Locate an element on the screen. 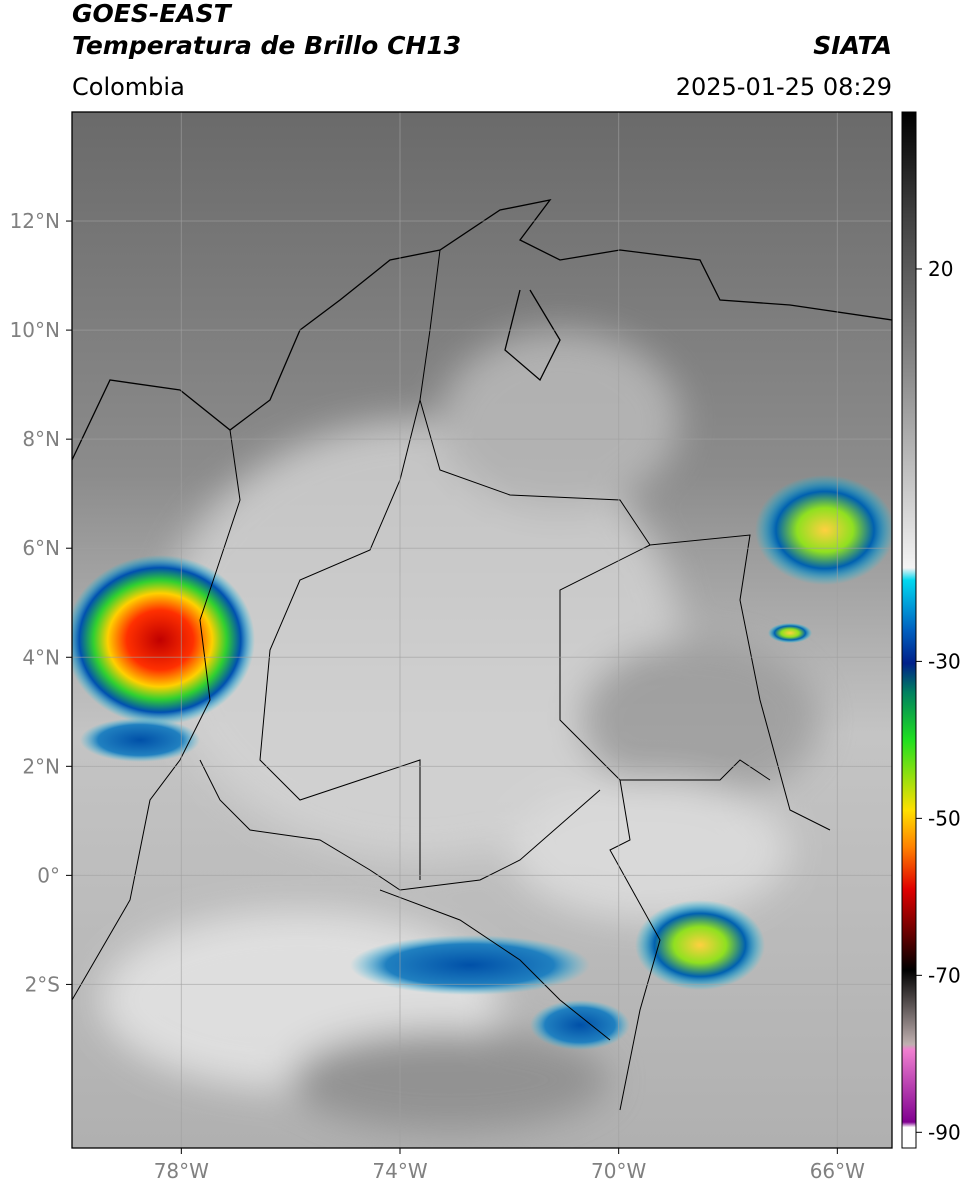 This screenshot has width=966, height=1190. x-tick-label: 78°W is located at coordinates (181, 1171).